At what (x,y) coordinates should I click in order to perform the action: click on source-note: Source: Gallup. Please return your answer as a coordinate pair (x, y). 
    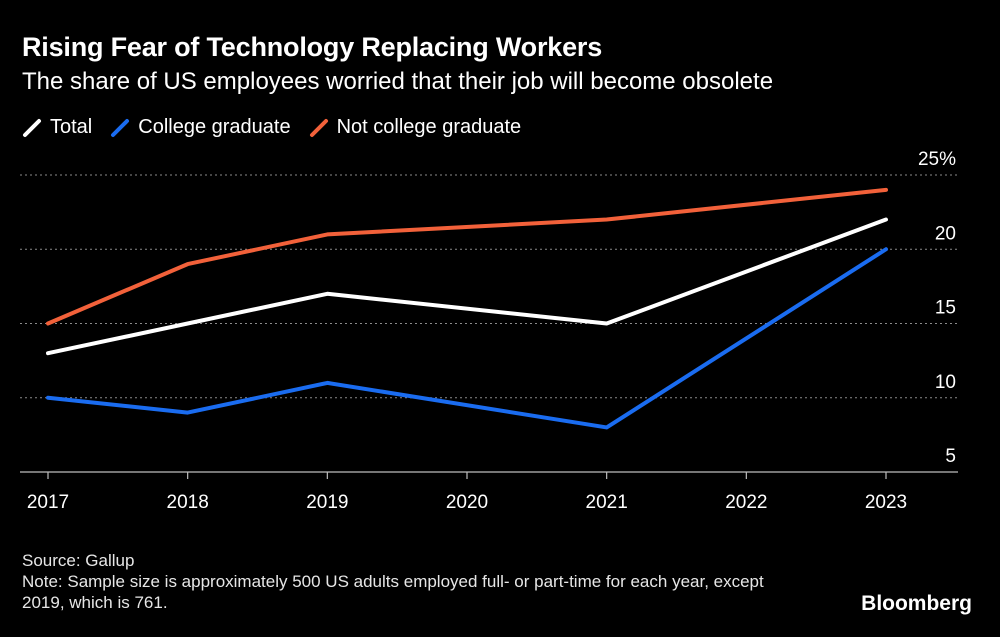
    Looking at the image, I should click on (78, 560).